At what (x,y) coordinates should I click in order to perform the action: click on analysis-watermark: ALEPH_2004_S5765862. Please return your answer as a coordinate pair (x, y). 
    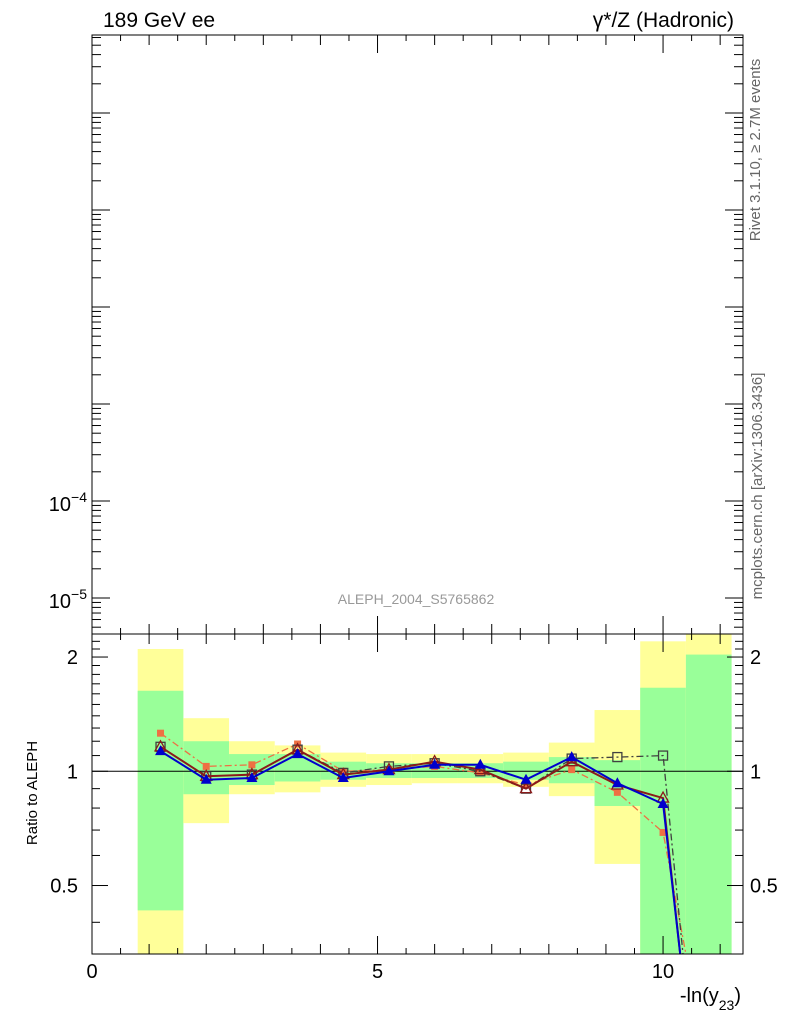
    Looking at the image, I should click on (416, 599).